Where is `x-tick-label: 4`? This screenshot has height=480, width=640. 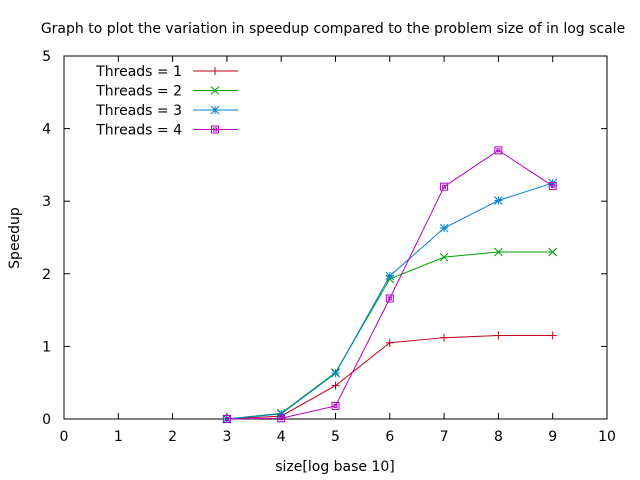
x-tick-label: 4 is located at coordinates (281, 437).